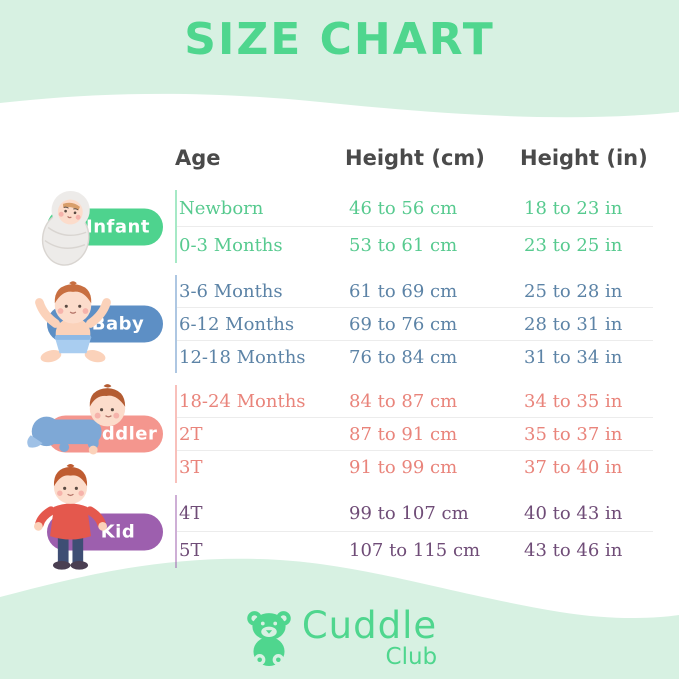 This screenshot has width=679, height=679. Describe the element at coordinates (231, 245) in the screenshot. I see `cell-age: 0-3 Months` at that location.